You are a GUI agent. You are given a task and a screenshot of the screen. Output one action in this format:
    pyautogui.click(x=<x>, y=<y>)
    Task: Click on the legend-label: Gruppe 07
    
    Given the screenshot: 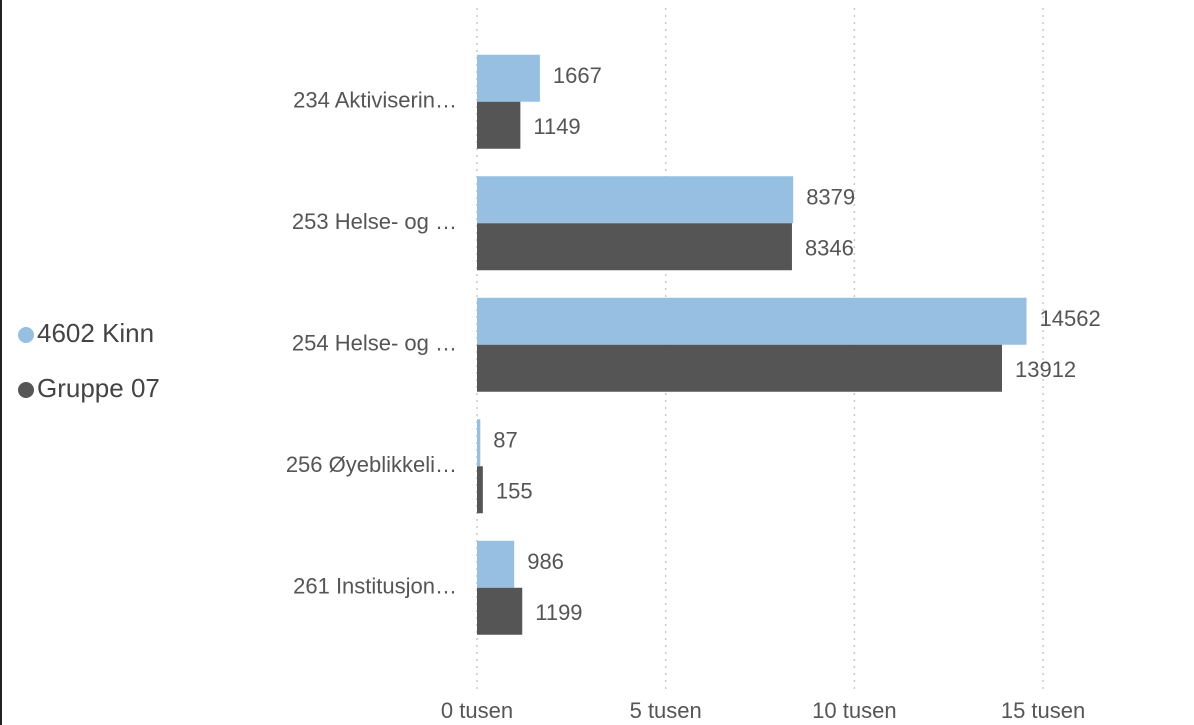 What is the action you would take?
    pyautogui.click(x=98, y=388)
    